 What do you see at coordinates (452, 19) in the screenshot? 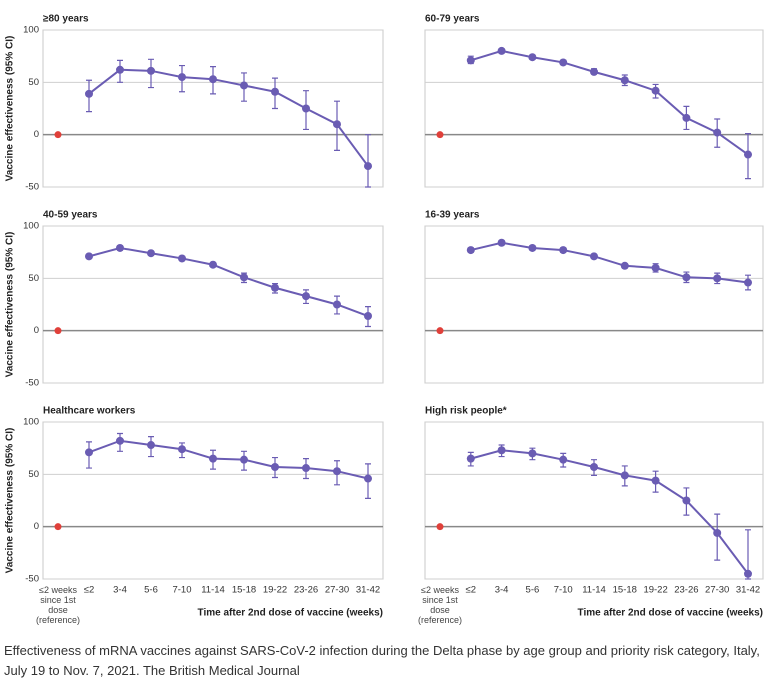
I see `panel-title: 60-79 years` at bounding box center [452, 19].